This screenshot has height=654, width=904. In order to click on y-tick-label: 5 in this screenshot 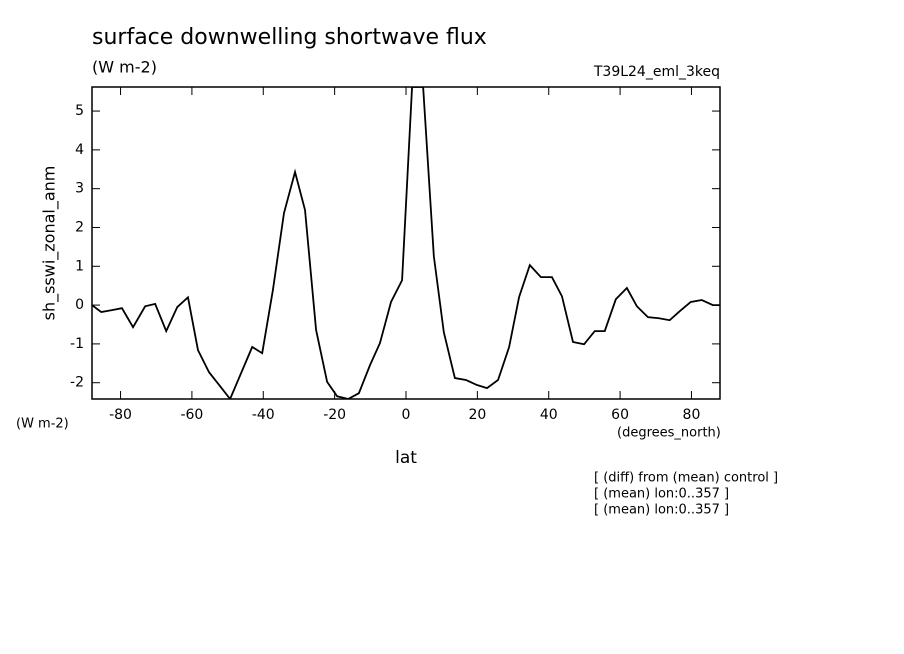, I will do `click(79, 111)`.